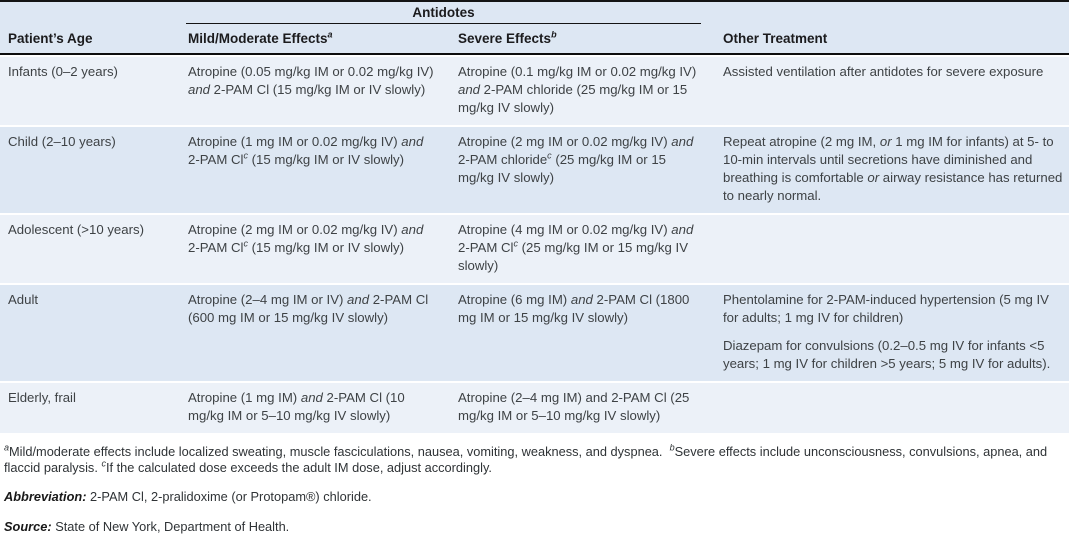  I want to click on age-cell: Adolescent (>10 years), so click(90, 249).